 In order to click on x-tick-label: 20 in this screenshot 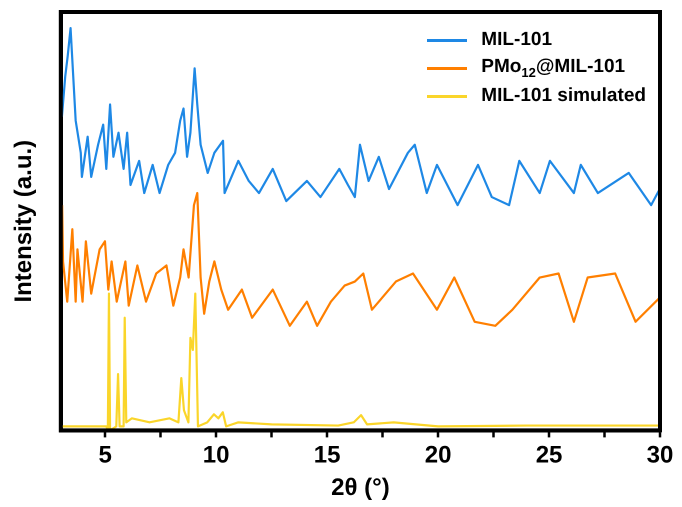, I will do `click(438, 454)`.